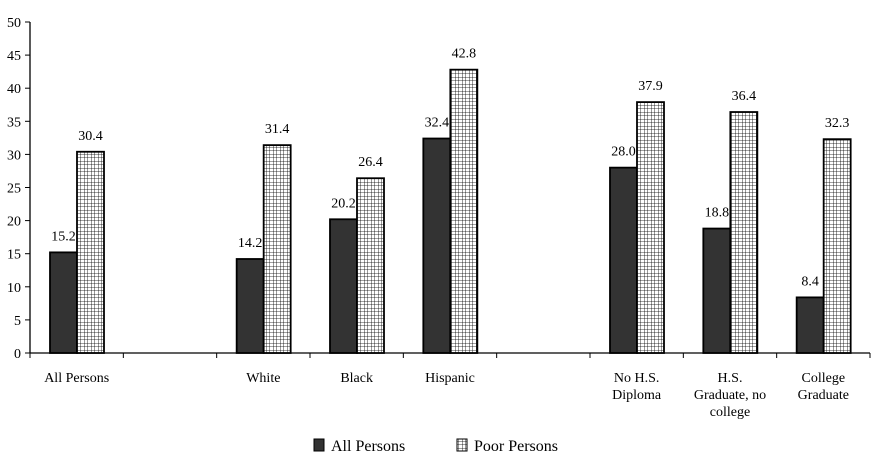 Image resolution: width=889 pixels, height=464 pixels. I want to click on x-tick-label: Hispanic, so click(450, 378).